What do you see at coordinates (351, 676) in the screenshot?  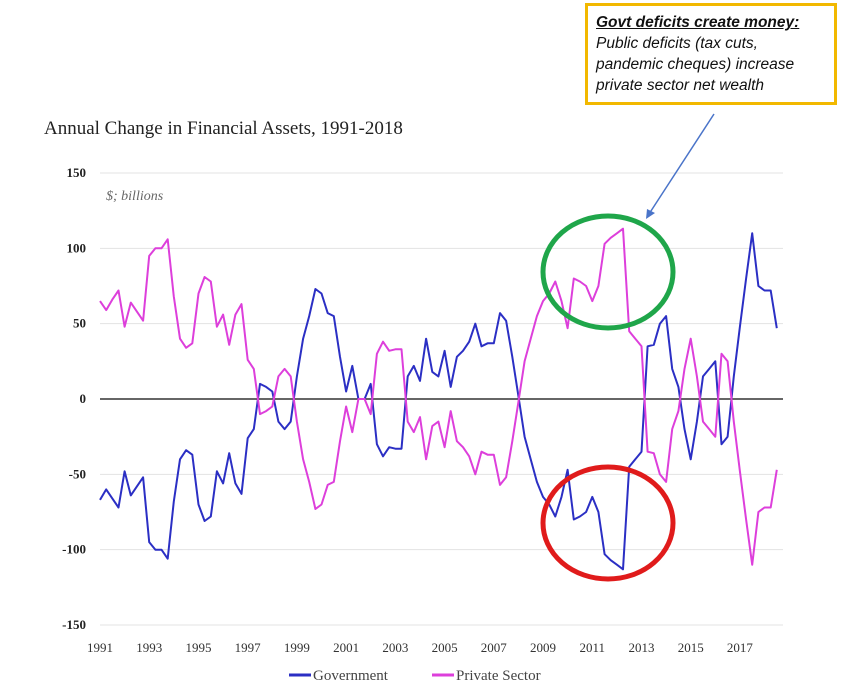 I see `legend-government-label: Government` at bounding box center [351, 676].